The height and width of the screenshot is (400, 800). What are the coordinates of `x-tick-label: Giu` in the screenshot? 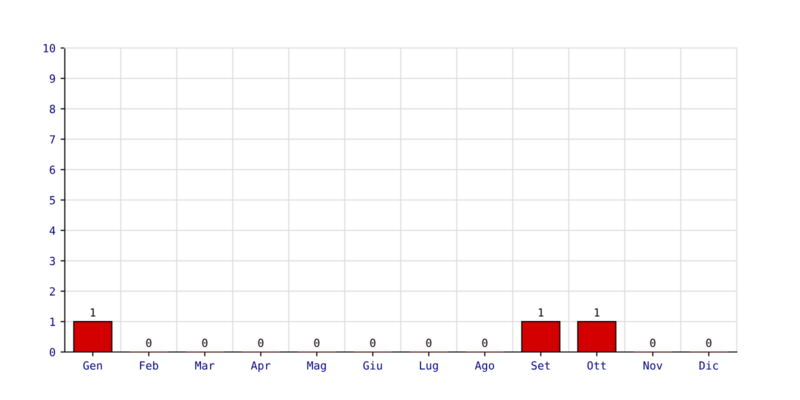 It's located at (372, 365).